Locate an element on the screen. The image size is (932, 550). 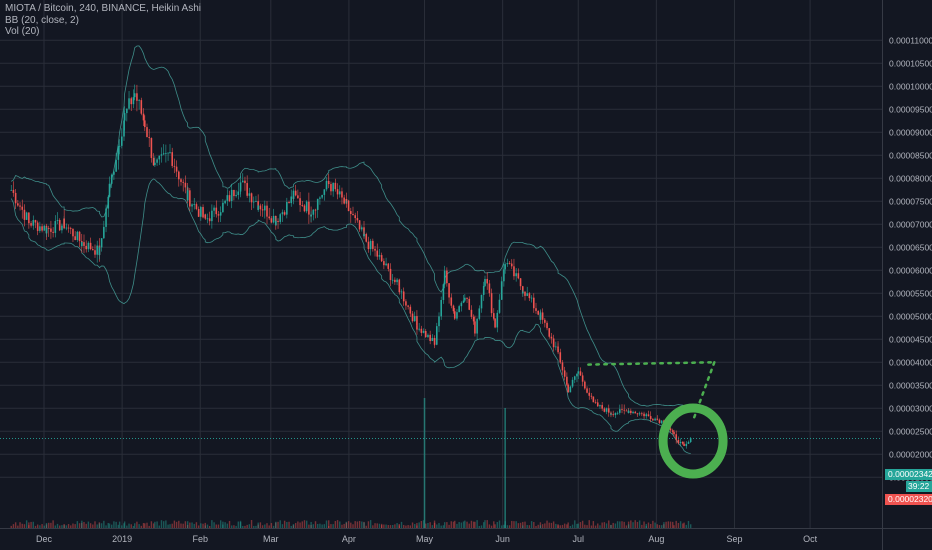
bollinger-label: BB (20, close, 2) is located at coordinates (42, 20).